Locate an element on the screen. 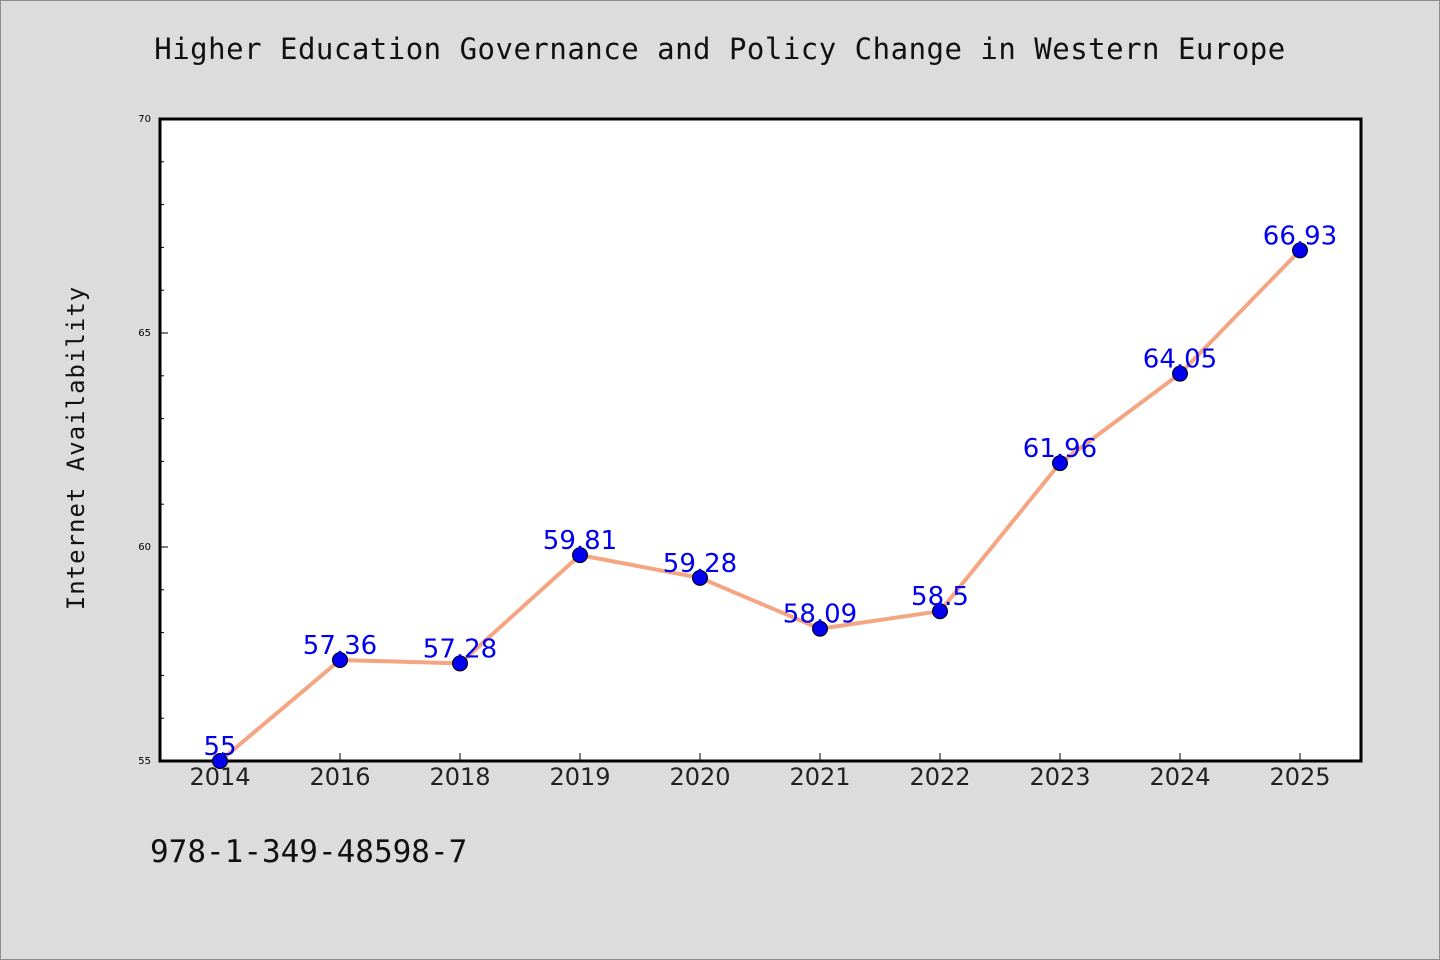 This screenshot has width=1440, height=960. x-tick-label: 2023 is located at coordinates (1059, 777).